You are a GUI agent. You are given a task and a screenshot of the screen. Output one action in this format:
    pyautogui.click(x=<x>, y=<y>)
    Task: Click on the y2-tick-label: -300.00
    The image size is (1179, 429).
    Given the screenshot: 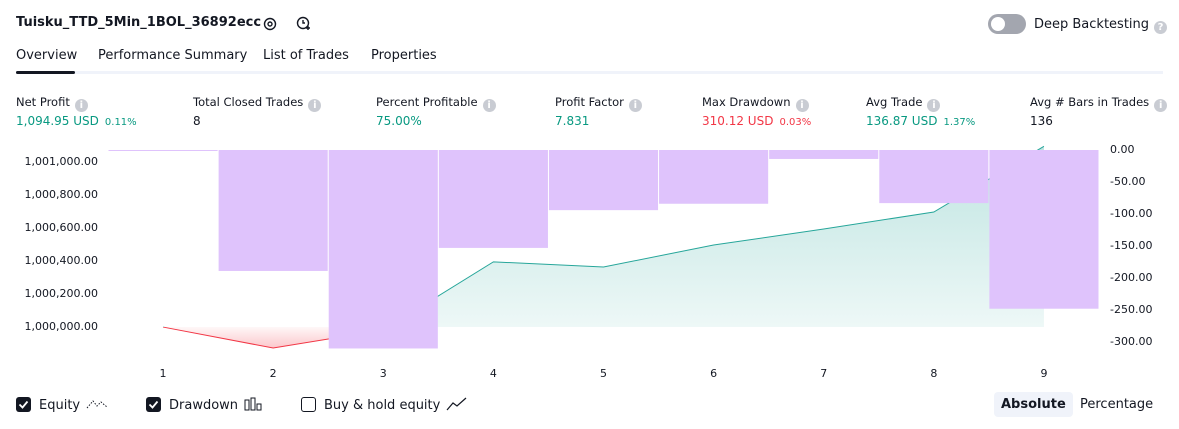 What is the action you would take?
    pyautogui.click(x=1131, y=341)
    